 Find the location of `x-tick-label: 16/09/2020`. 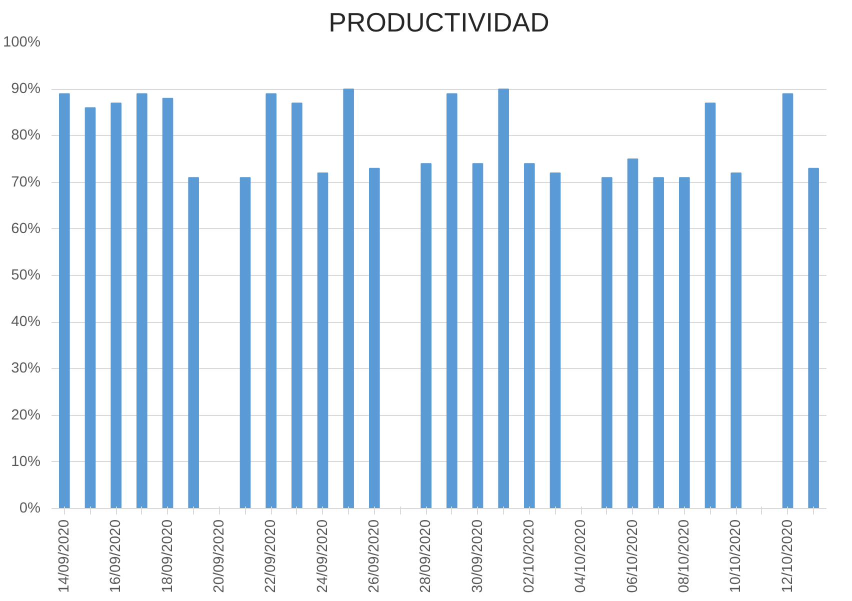

x-tick-label: 16/09/2020 is located at coordinates (116, 556).